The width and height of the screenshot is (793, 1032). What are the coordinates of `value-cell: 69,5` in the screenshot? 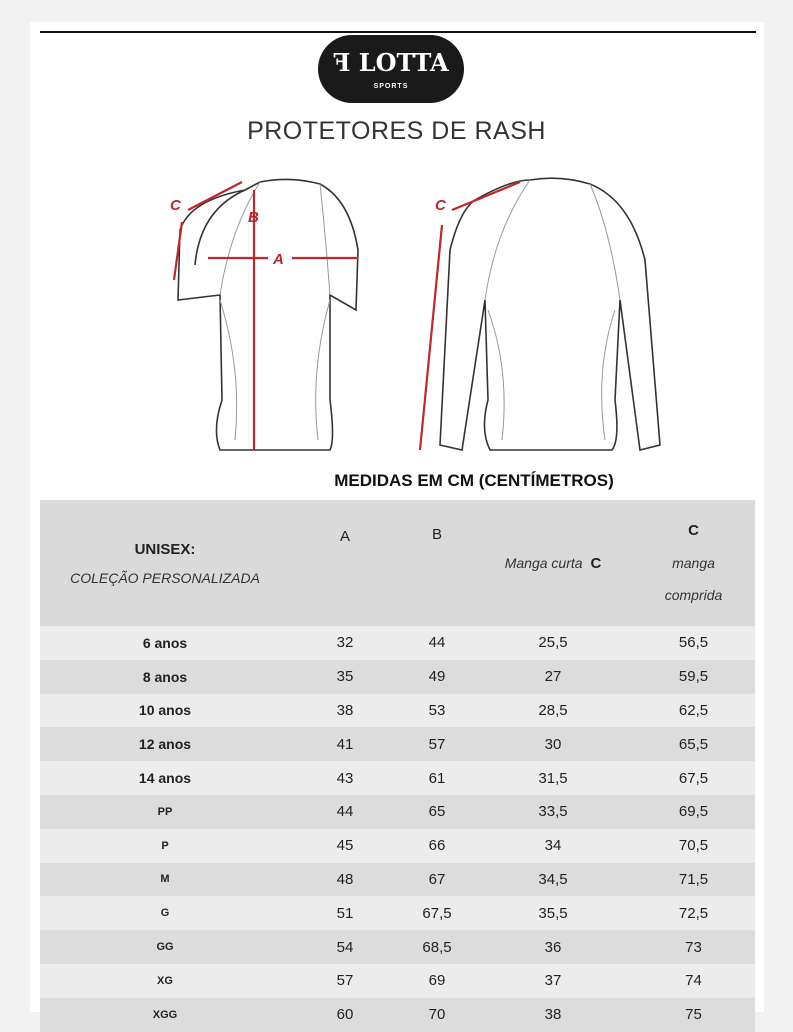 It's located at (693, 811).